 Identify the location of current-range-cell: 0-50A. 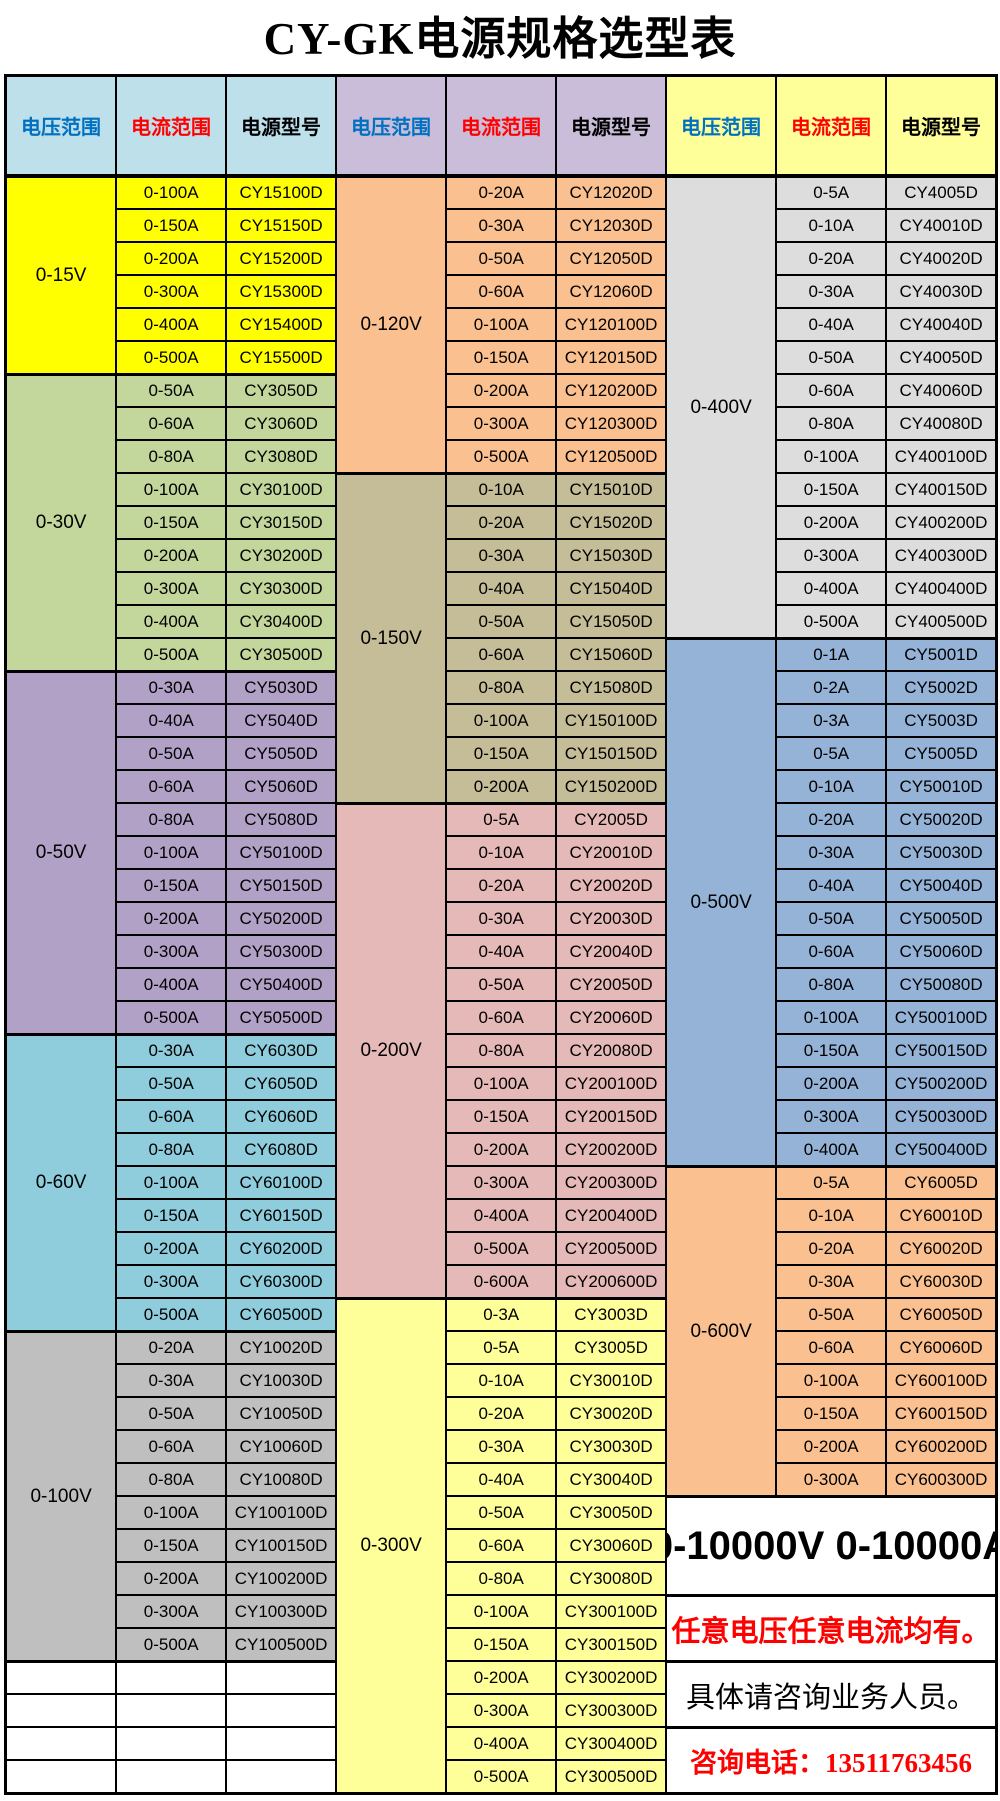
(171, 1413).